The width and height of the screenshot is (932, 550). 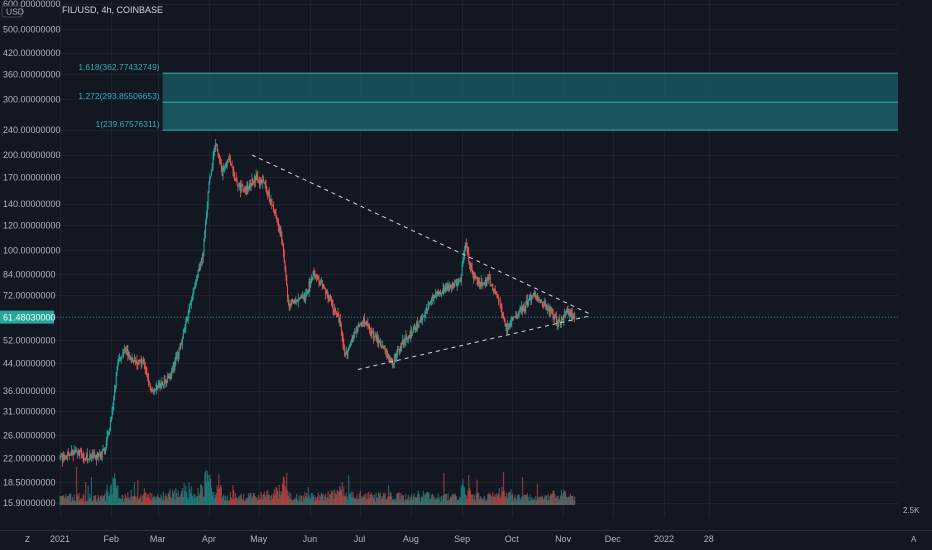 I want to click on auto-scale-icon-right: A, so click(x=914, y=539).